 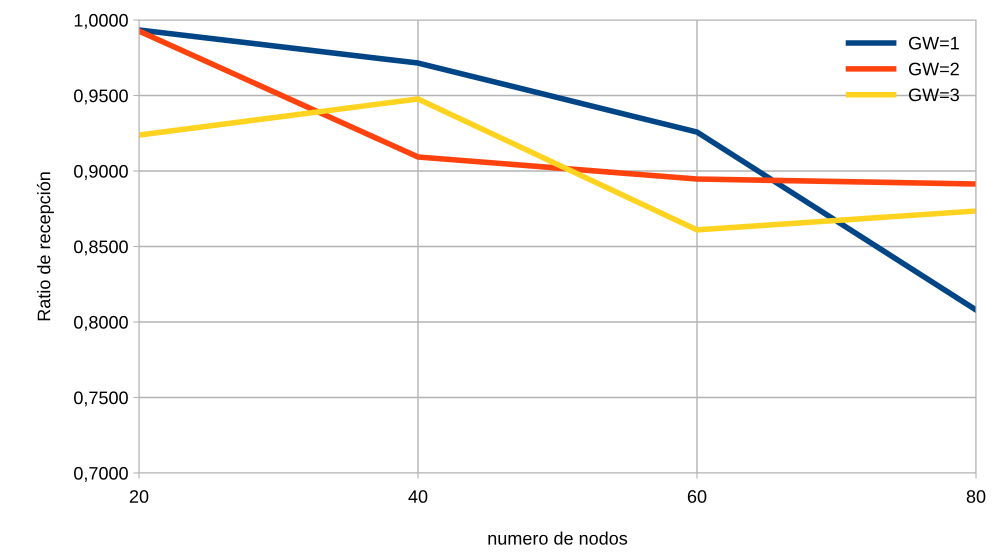 What do you see at coordinates (101, 323) in the screenshot?
I see `y-tick-label: 0,8000` at bounding box center [101, 323].